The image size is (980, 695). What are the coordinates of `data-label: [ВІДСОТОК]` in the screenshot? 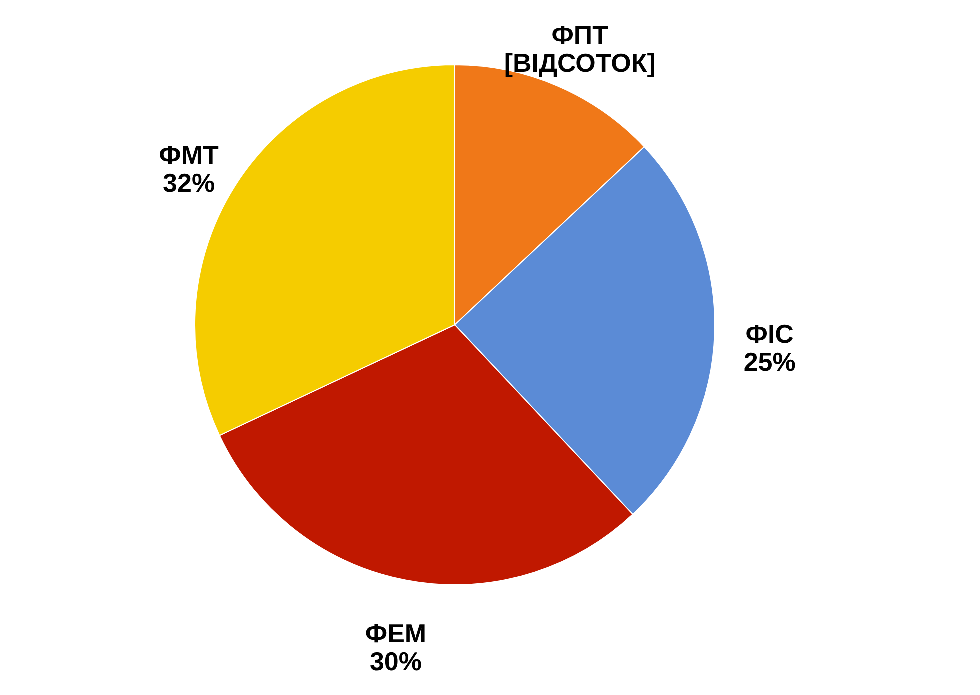 It's located at (580, 63).